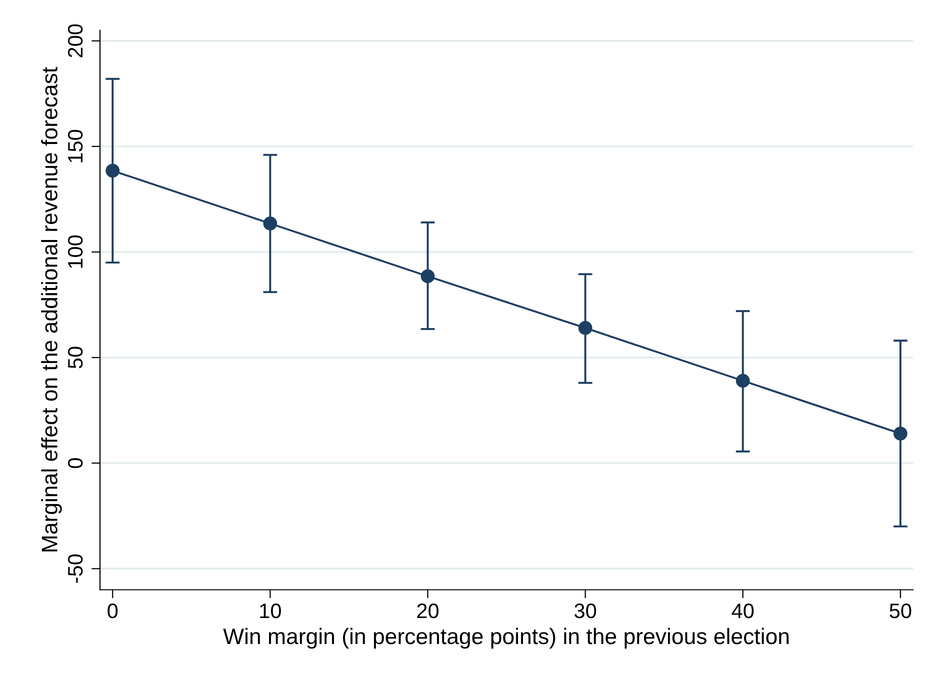 This screenshot has width=926, height=674. What do you see at coordinates (75, 357) in the screenshot?
I see `y-tick-label: 50` at bounding box center [75, 357].